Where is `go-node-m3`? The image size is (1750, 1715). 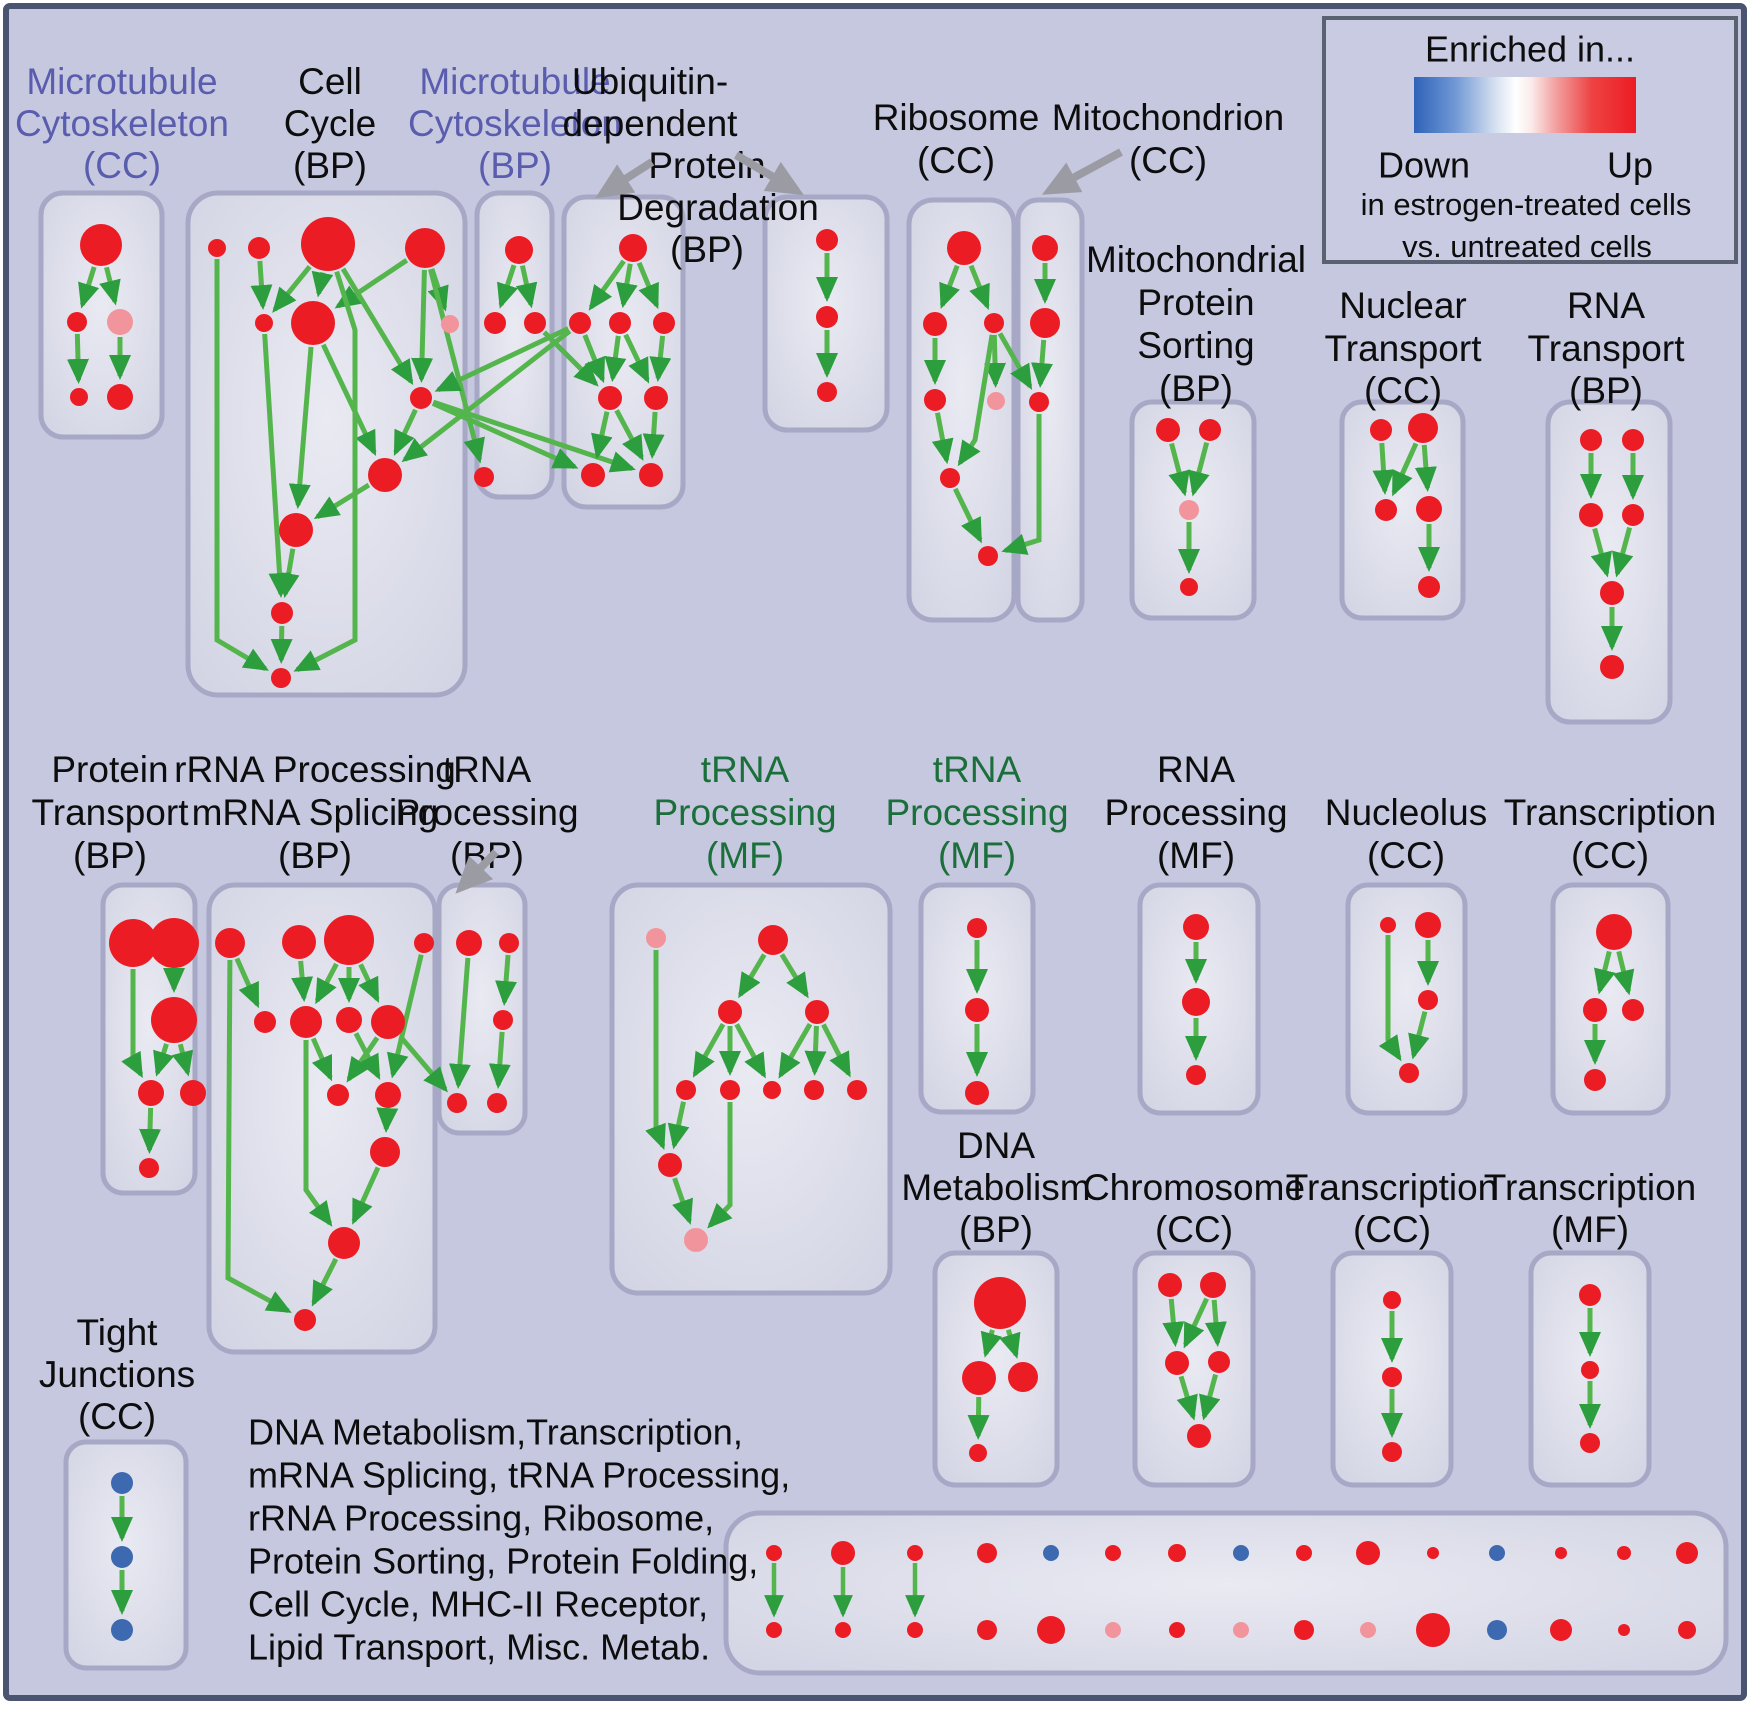
go-node-m3 is located at coordinates (1039, 402).